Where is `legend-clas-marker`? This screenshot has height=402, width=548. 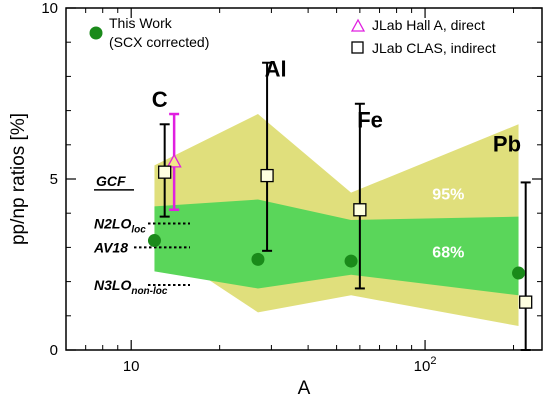
legend-clas-marker is located at coordinates (357, 47).